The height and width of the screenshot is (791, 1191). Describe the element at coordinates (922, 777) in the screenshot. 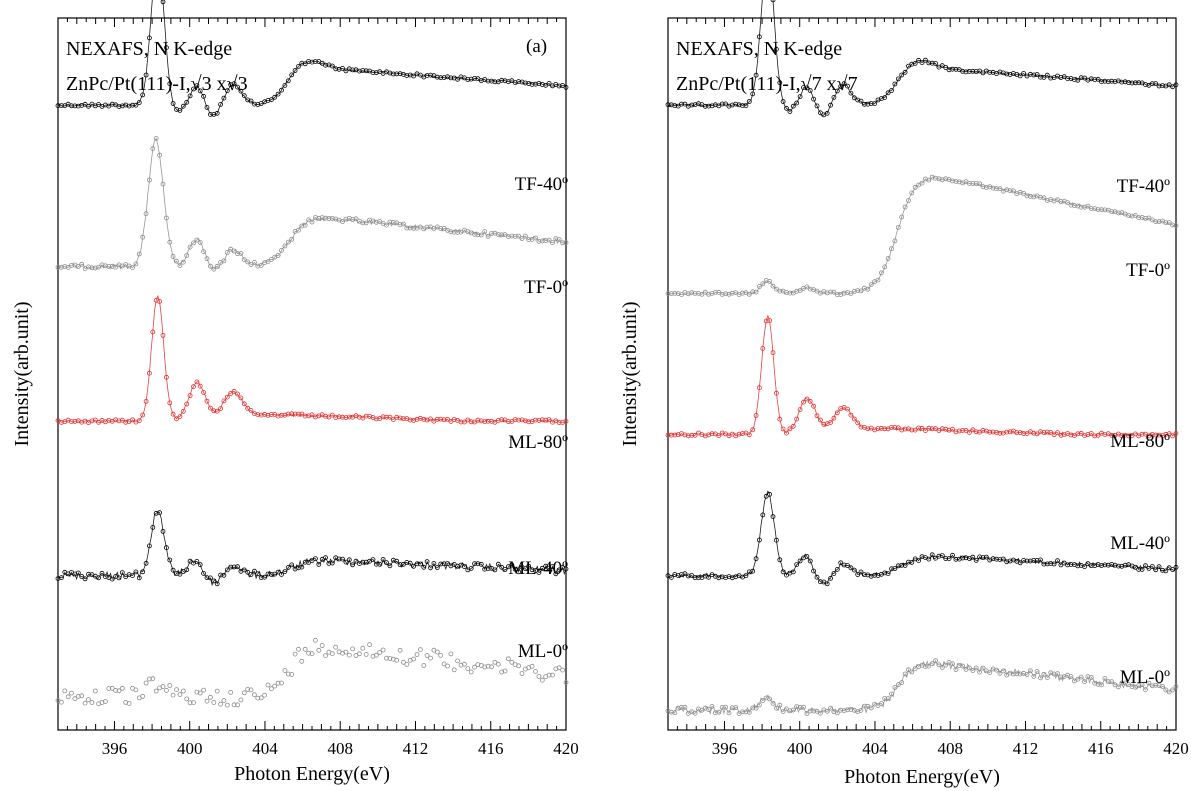

I see `panel-b-x-axis-title: Photon Energy(eV)` at that location.